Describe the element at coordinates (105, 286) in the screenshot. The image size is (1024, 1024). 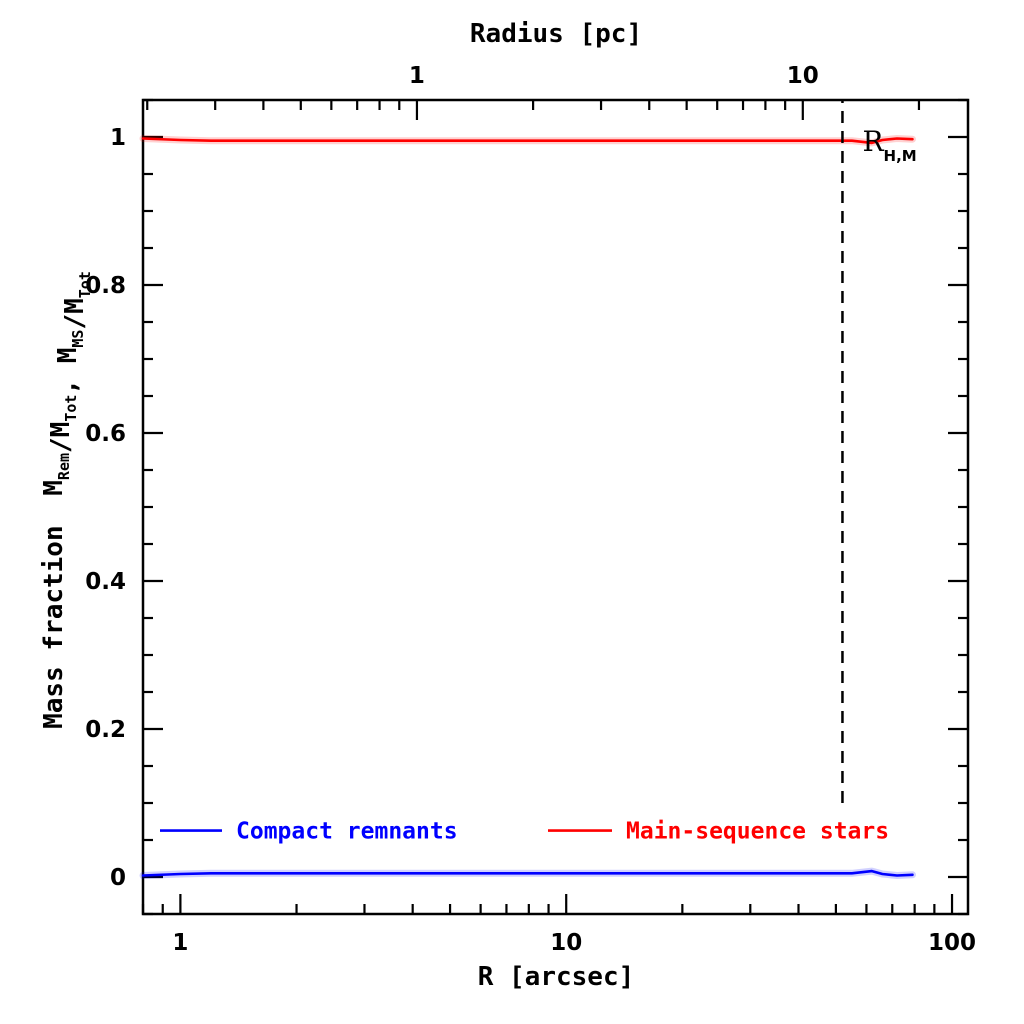
I see `y-tick-label: 0.8` at that location.